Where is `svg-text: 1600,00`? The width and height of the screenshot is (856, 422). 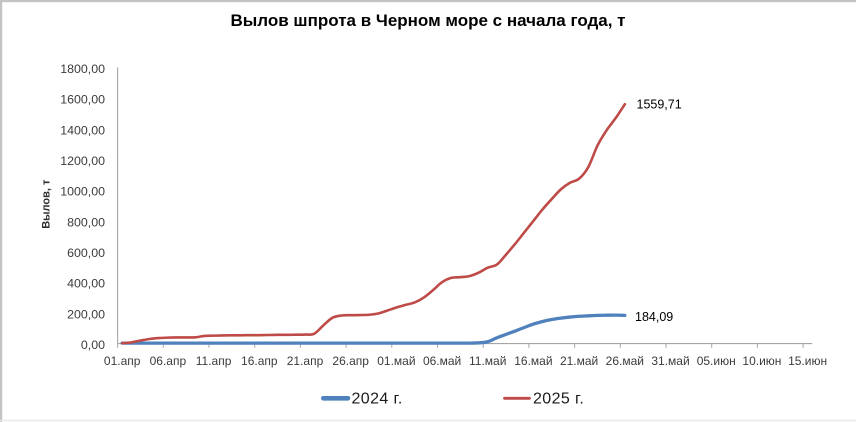
svg-text: 1600,00 is located at coordinates (82, 100).